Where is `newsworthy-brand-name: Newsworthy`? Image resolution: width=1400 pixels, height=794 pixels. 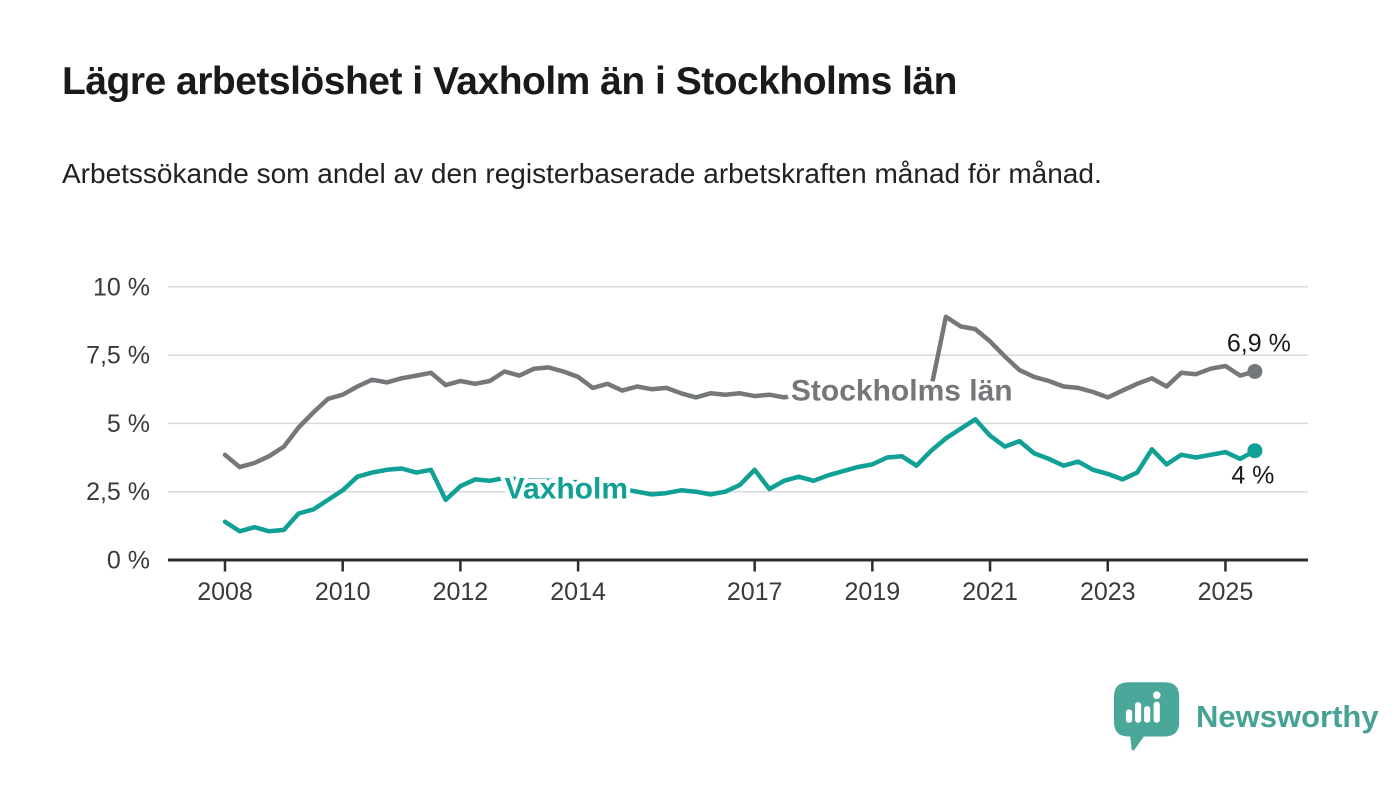
newsworthy-brand-name: Newsworthy is located at coordinates (1287, 716).